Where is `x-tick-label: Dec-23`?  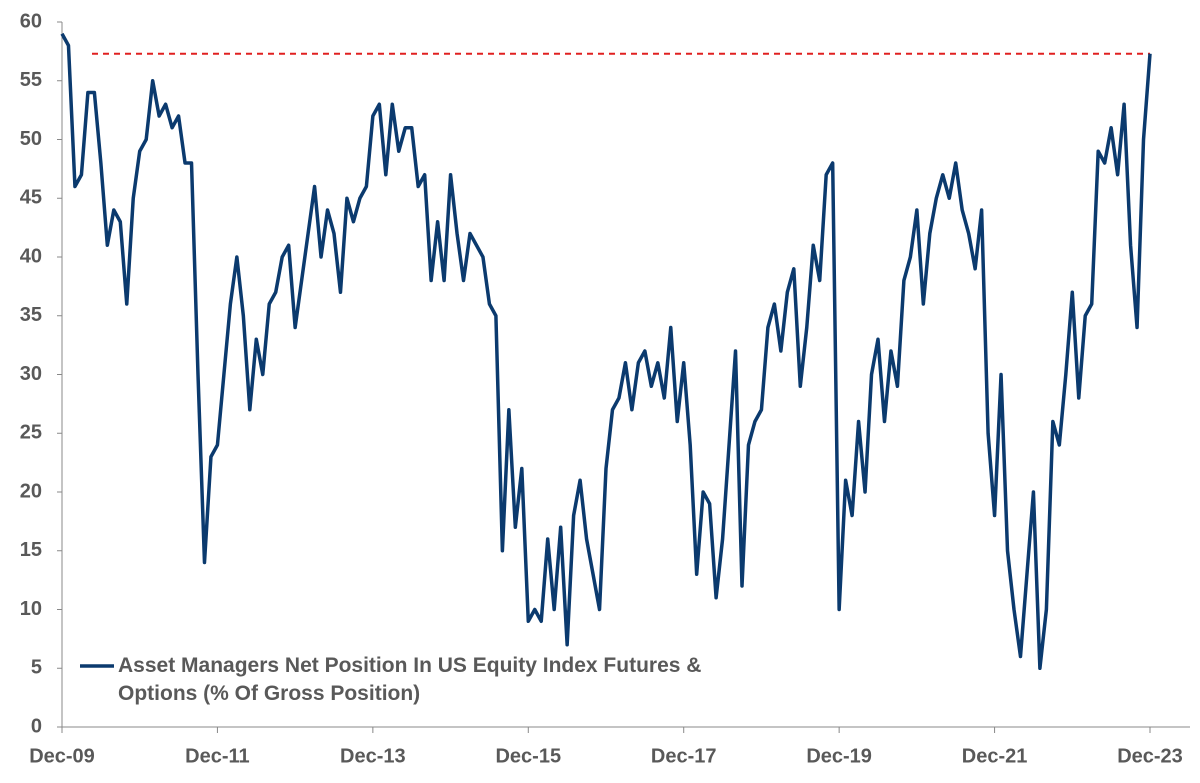
x-tick-label: Dec-23 is located at coordinates (1150, 756).